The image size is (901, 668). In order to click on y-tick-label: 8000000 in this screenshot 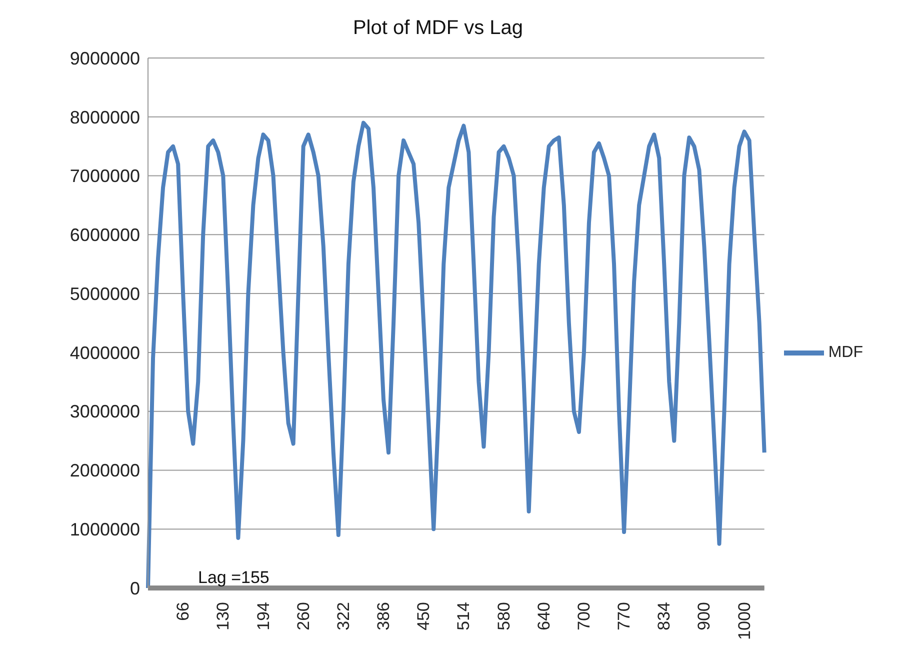, I will do `click(105, 117)`.